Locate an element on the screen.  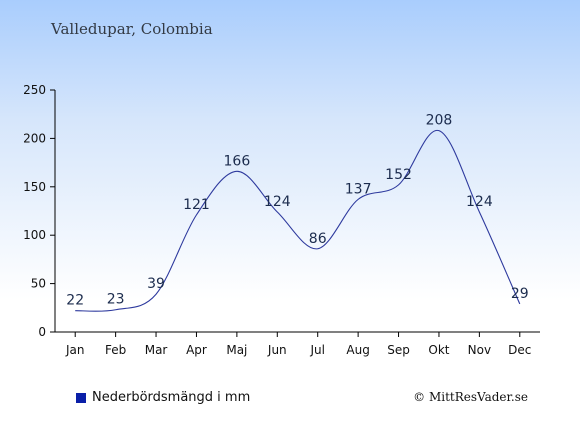
data-label: 137 is located at coordinates (358, 189).